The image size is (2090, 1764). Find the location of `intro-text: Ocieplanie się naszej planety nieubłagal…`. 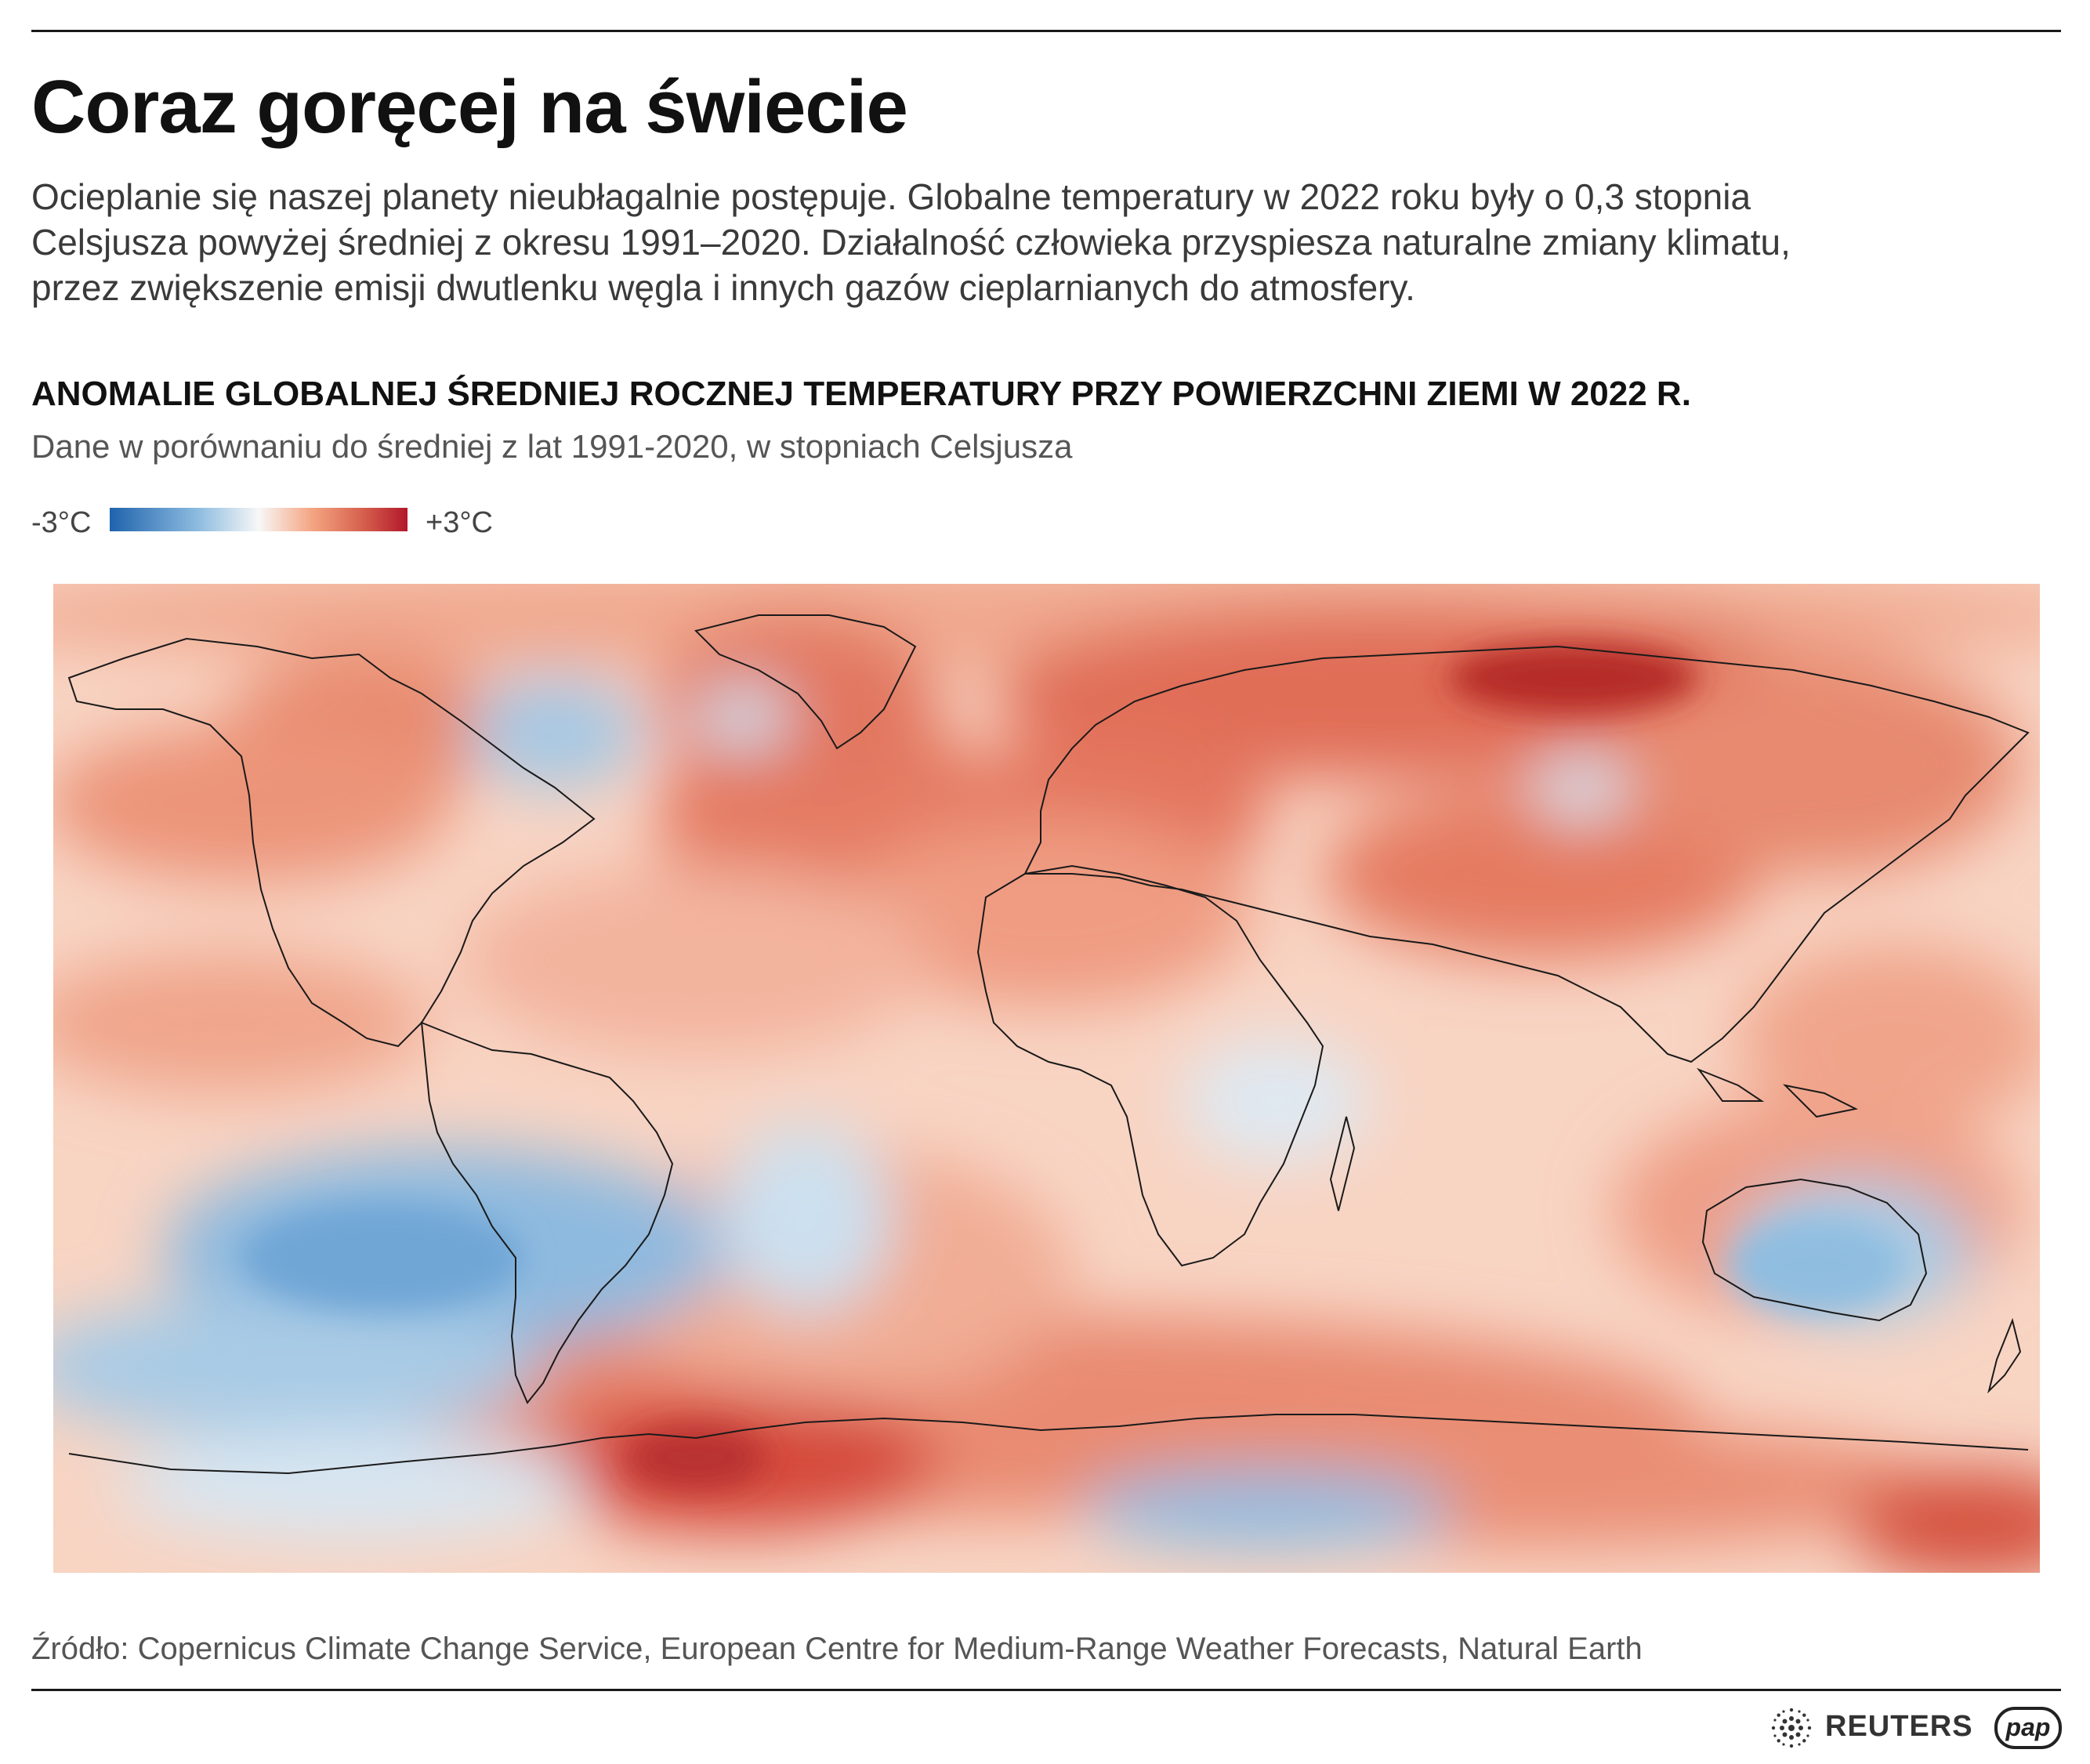

intro-text: Ocieplanie się naszej planety nieubłagal… is located at coordinates (1050, 242).